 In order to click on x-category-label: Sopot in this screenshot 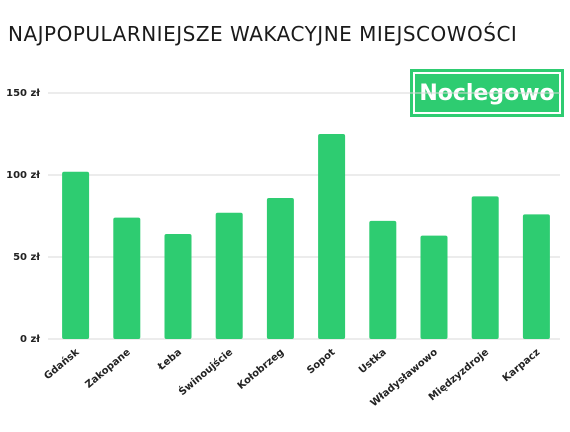, I will do `click(321, 362)`.